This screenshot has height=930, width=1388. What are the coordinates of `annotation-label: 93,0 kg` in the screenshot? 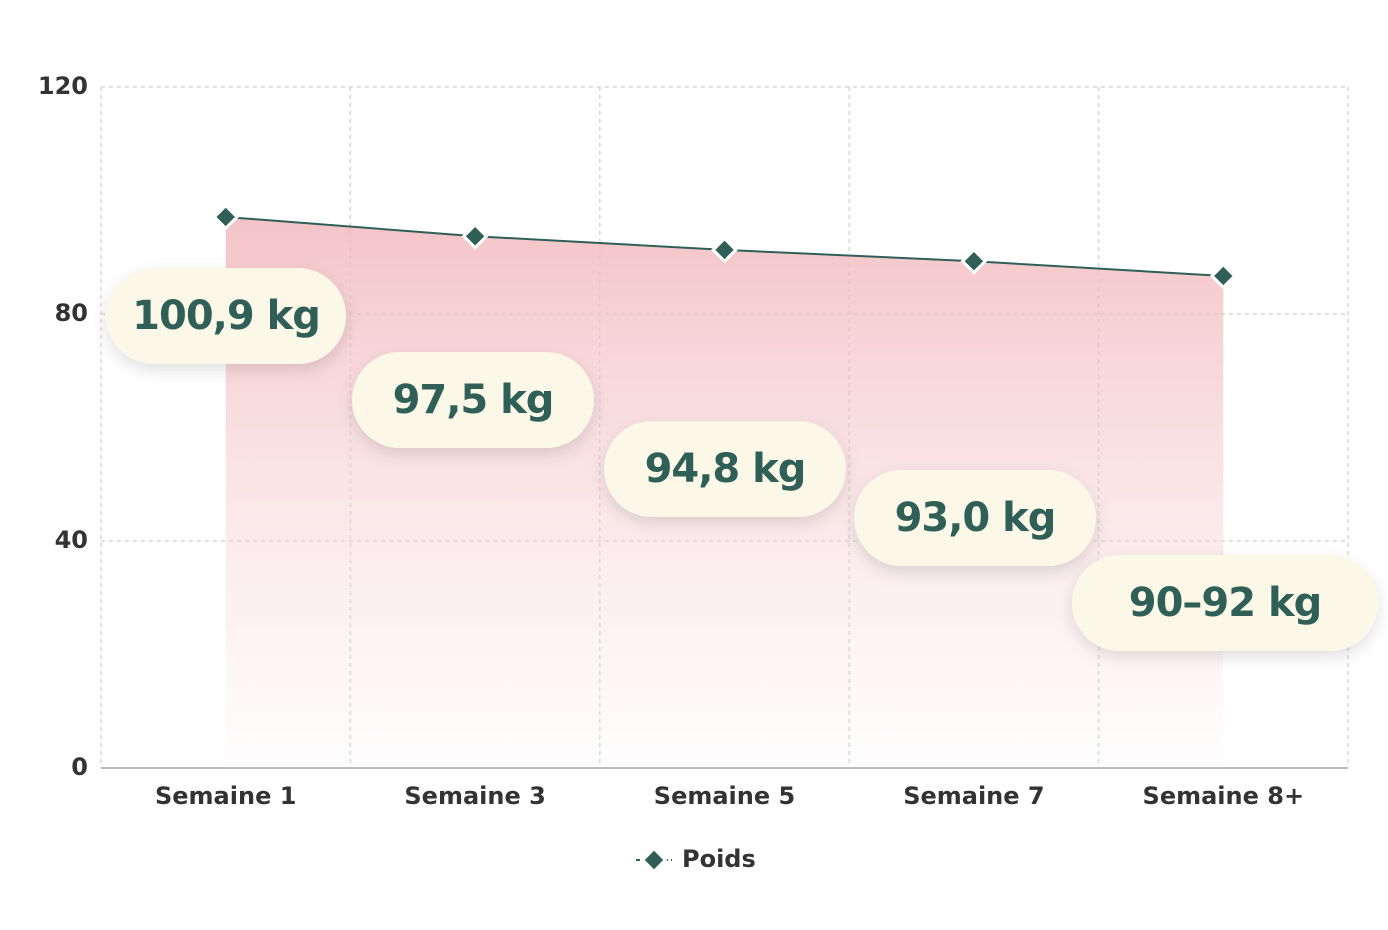 It's located at (975, 518).